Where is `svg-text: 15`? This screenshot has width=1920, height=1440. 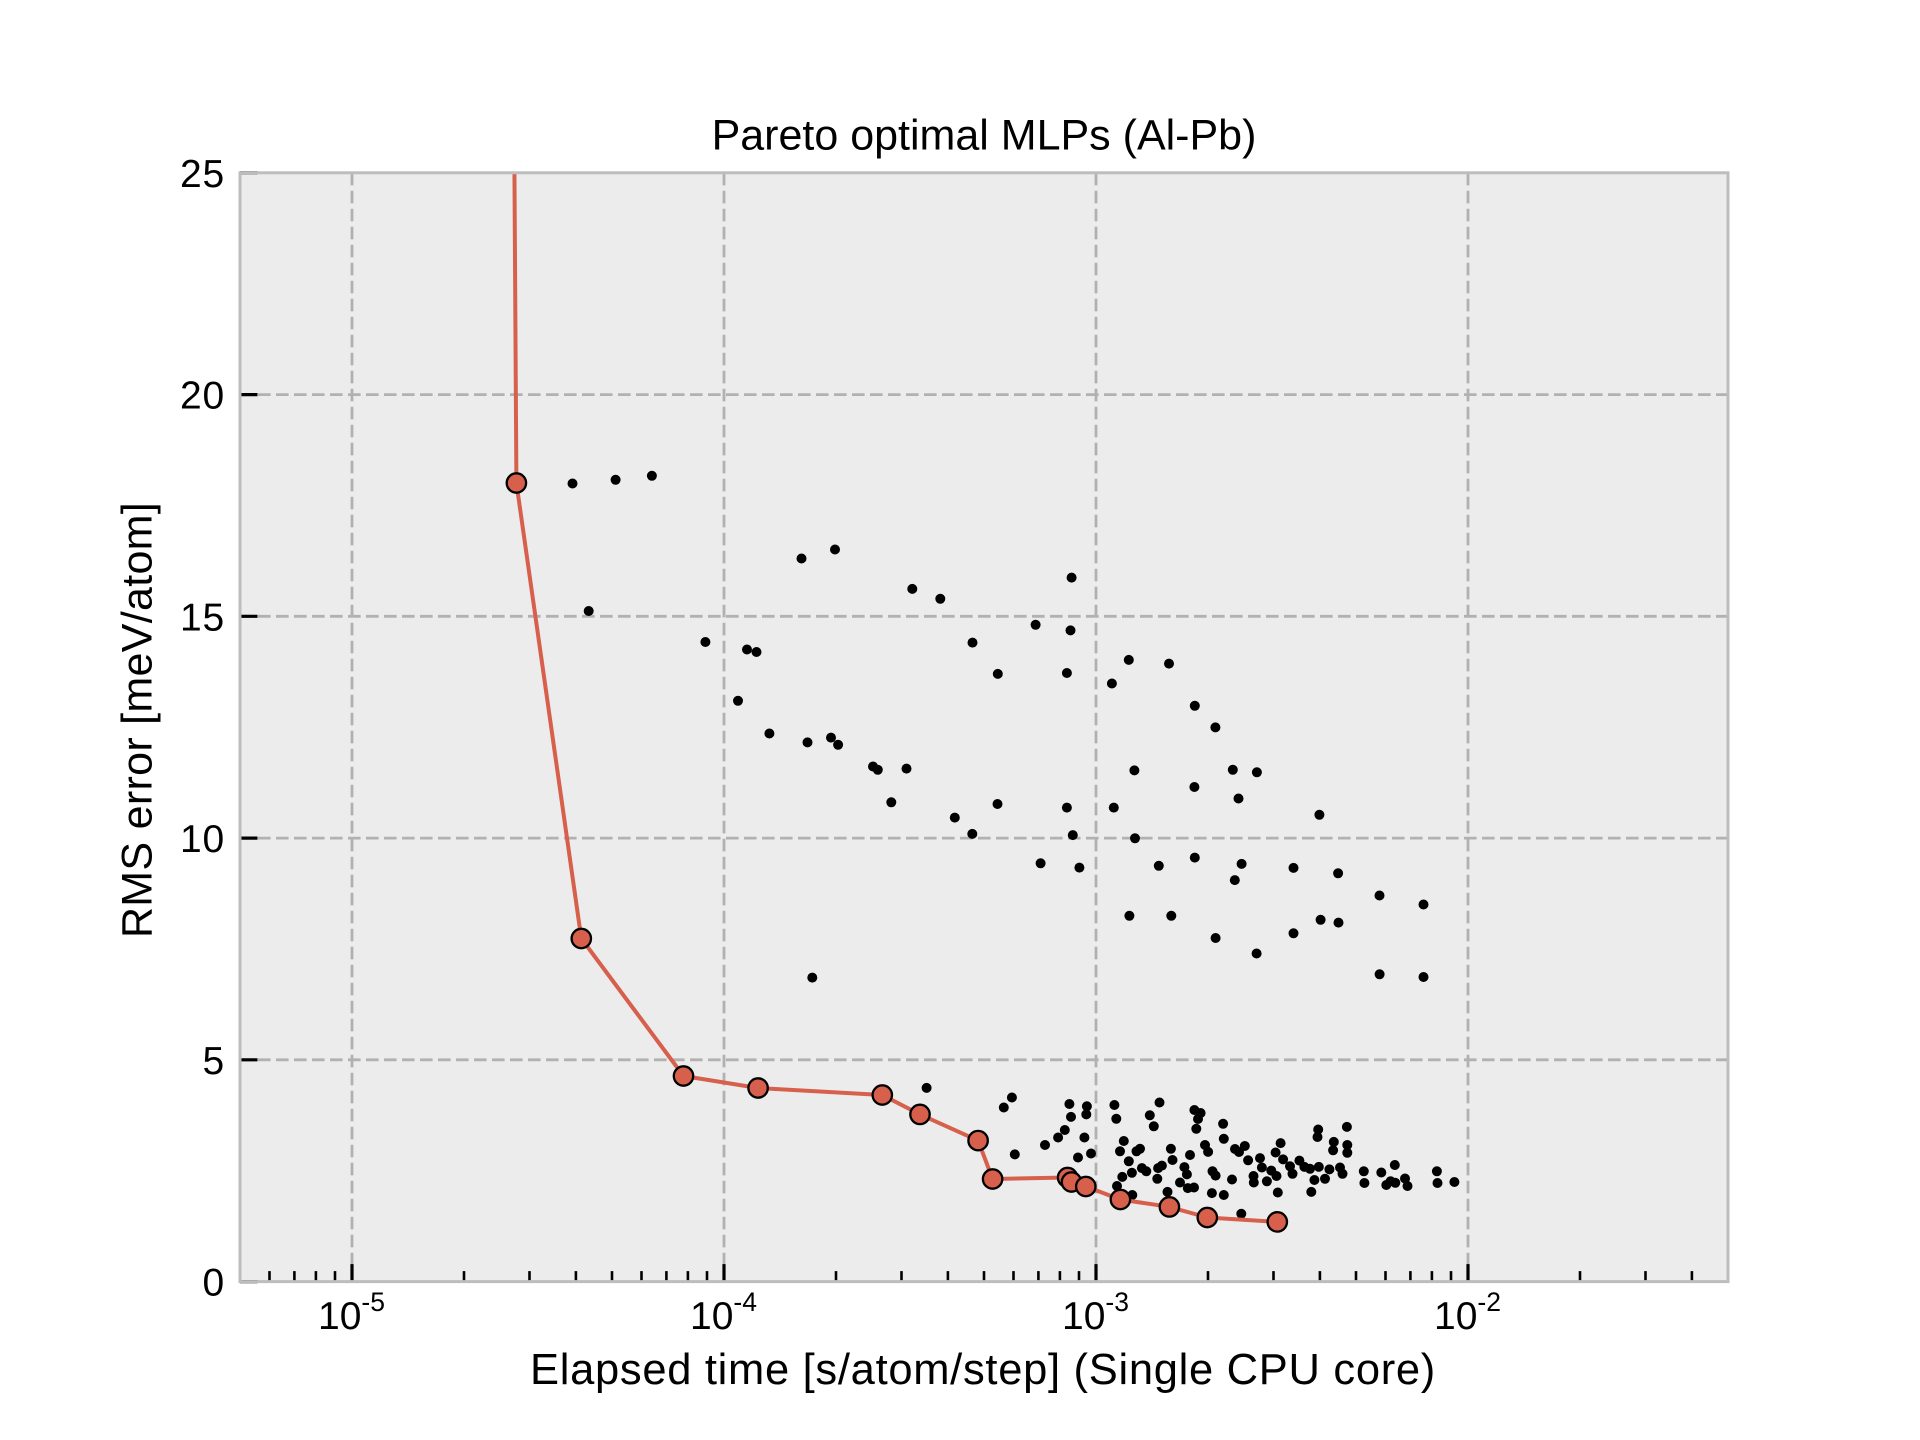
svg-text: 15 is located at coordinates (202, 617).